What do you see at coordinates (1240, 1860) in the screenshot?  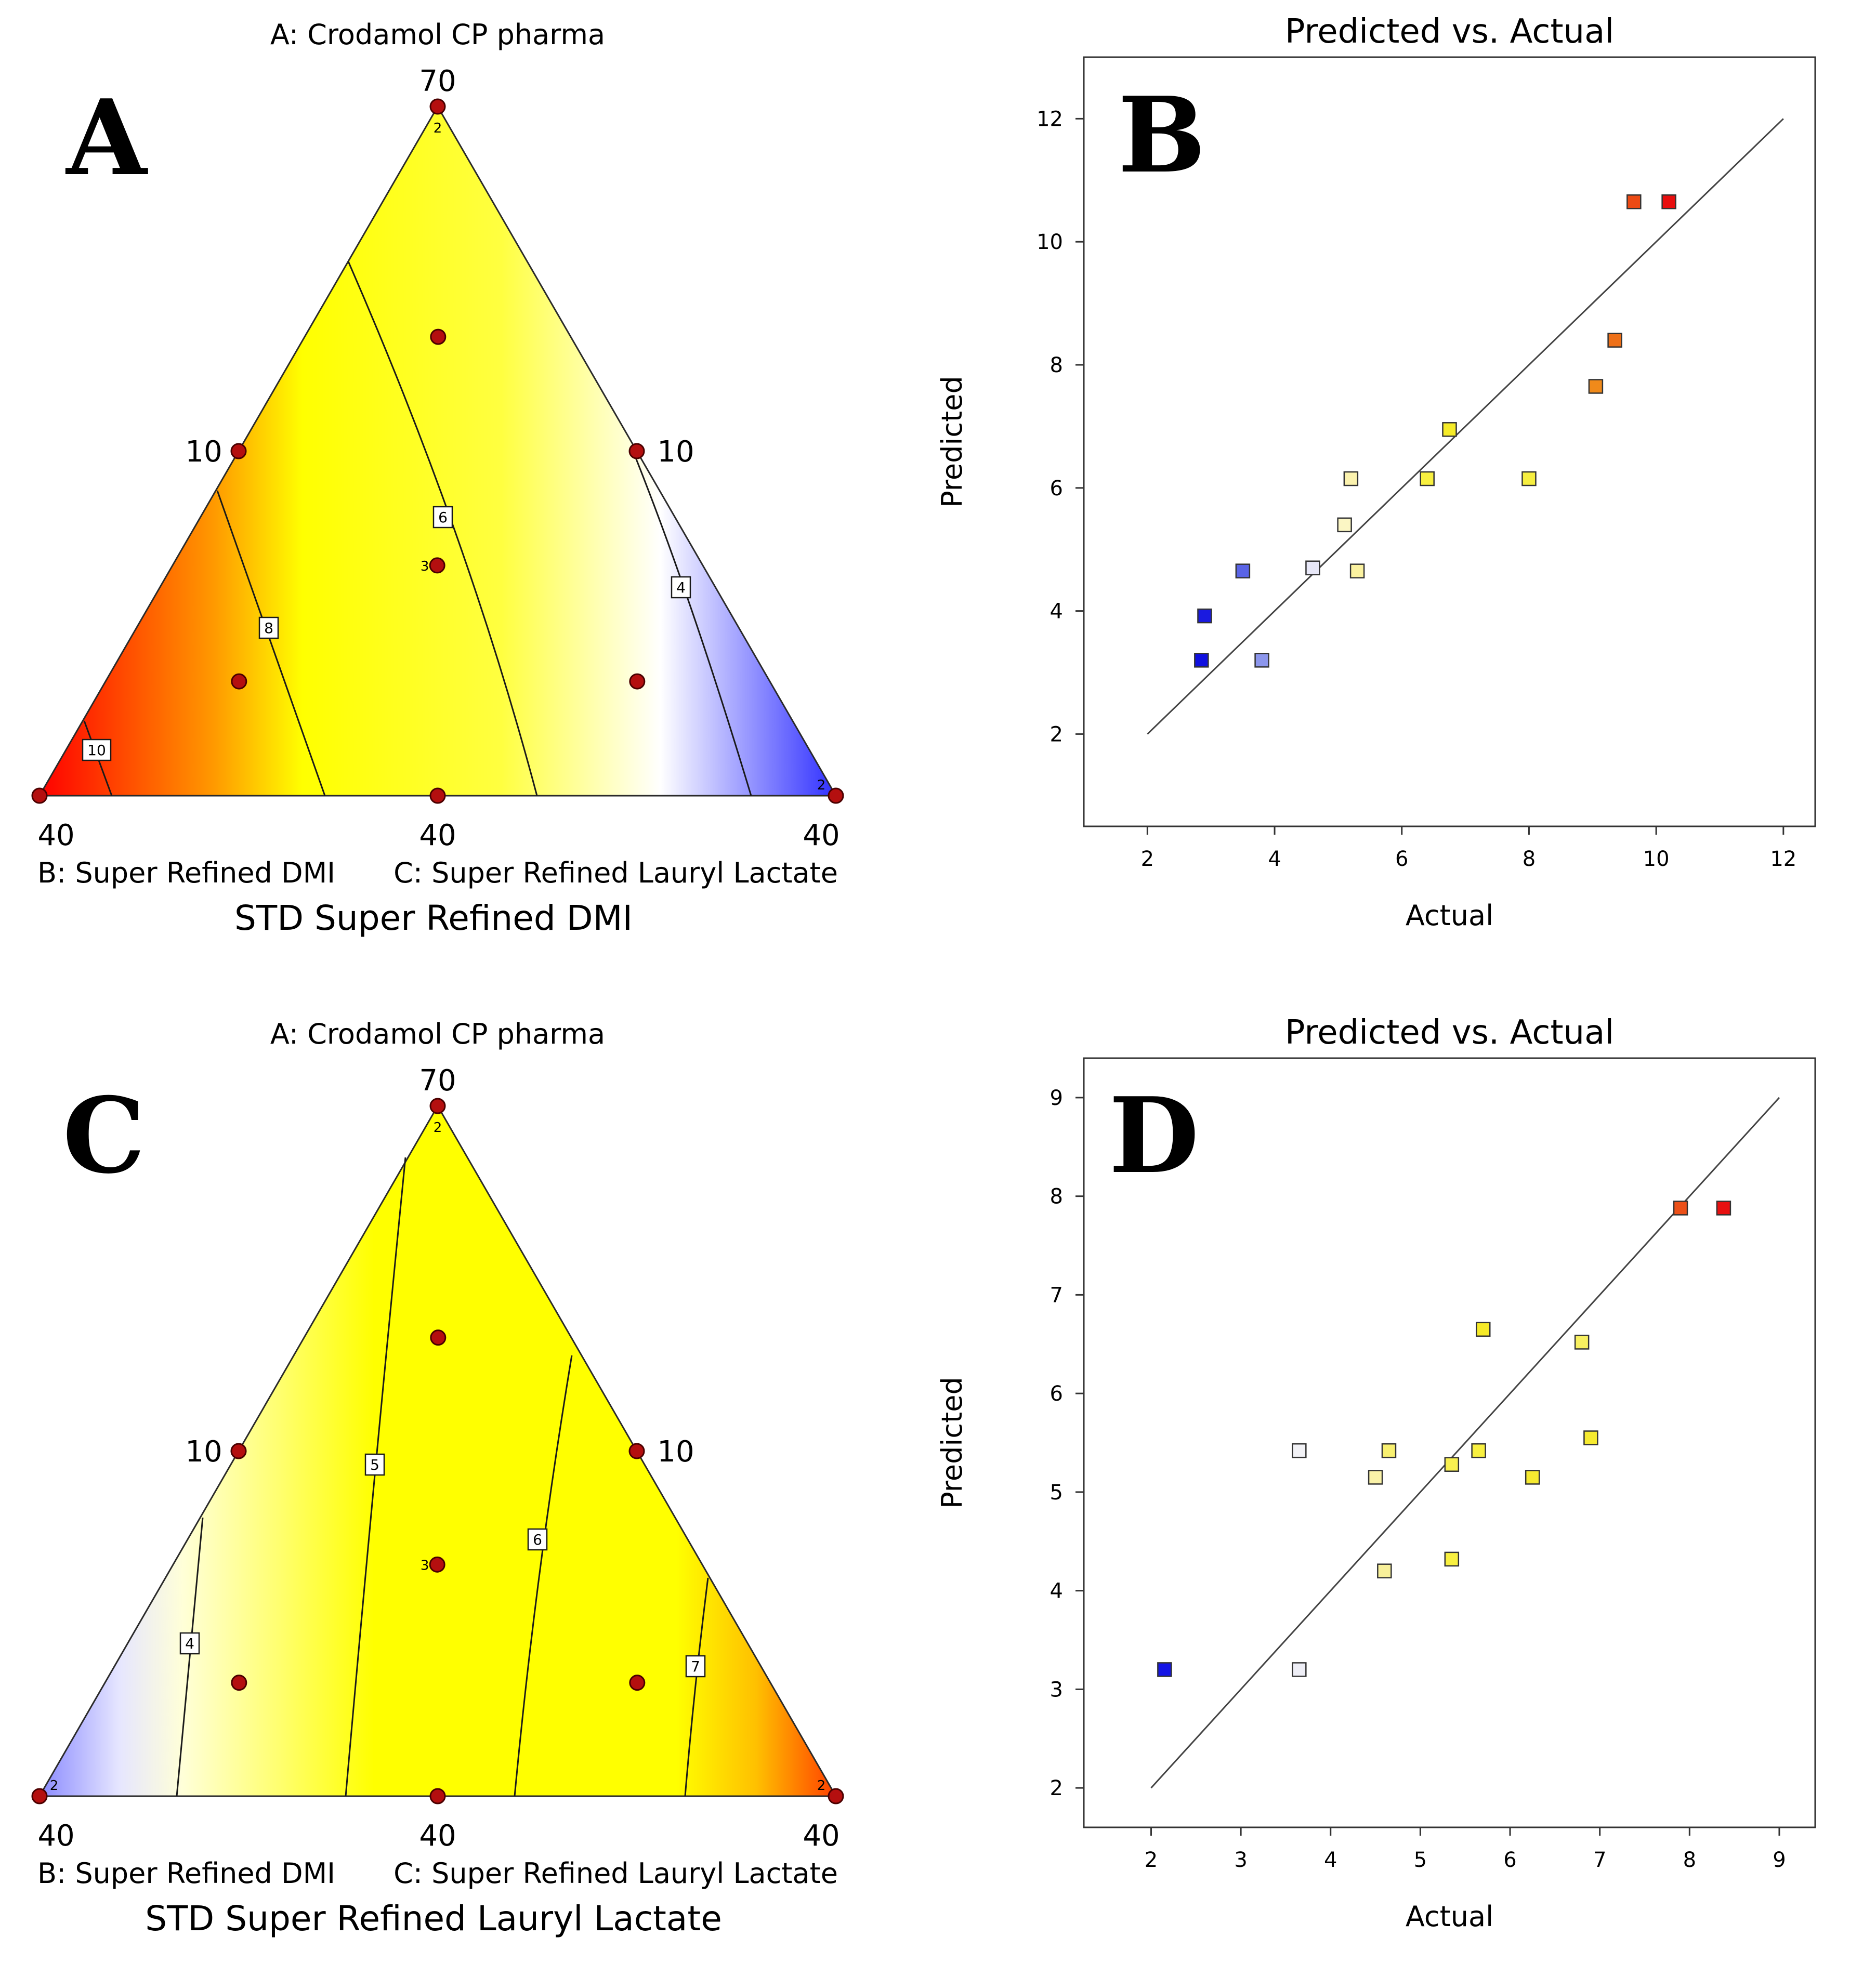 I see `x-tick-label: 3` at bounding box center [1240, 1860].